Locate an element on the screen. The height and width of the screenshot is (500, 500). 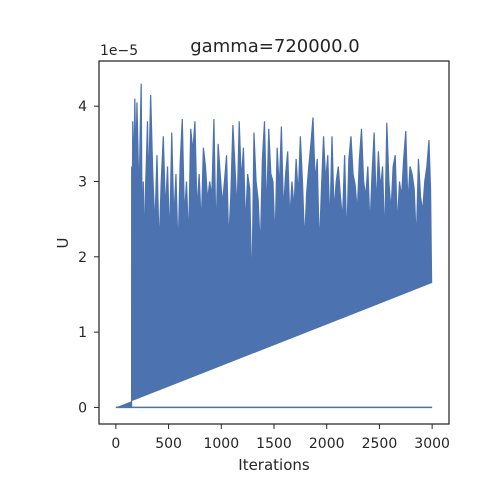
y-tick-label: 3 is located at coordinates (82, 182).